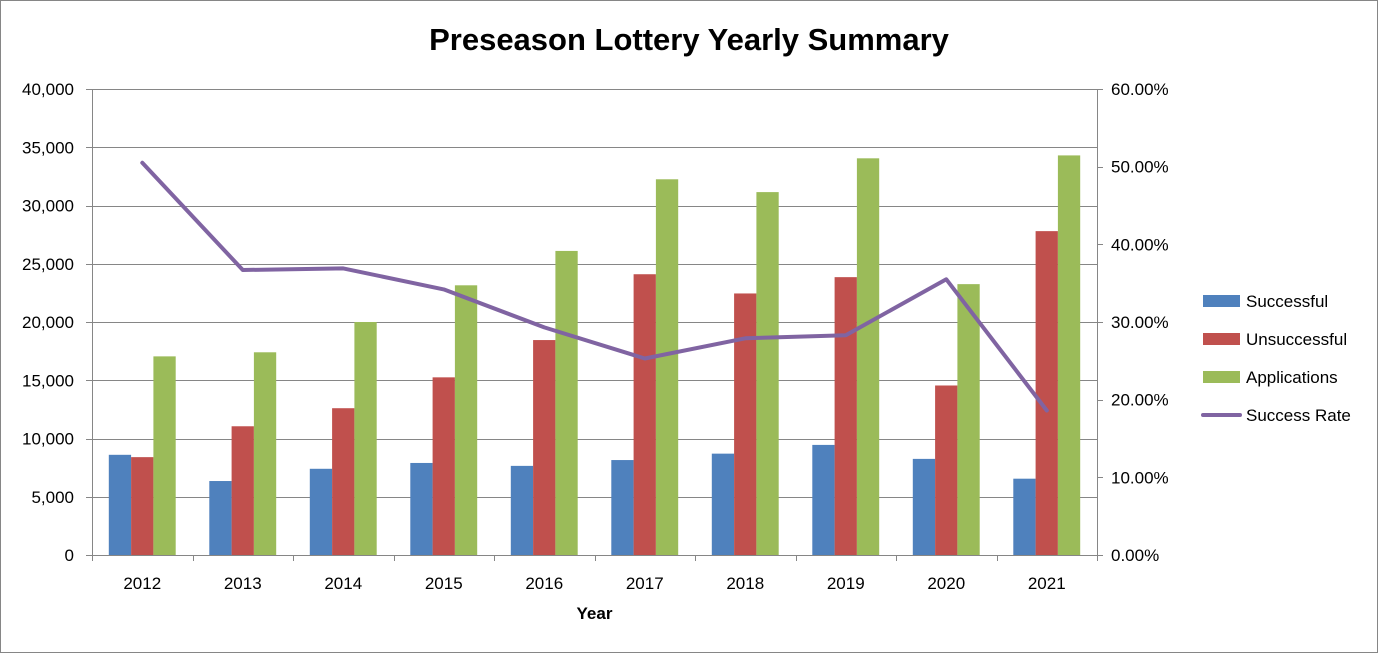 This screenshot has height=653, width=1378. Describe the element at coordinates (644, 414) in the screenshot. I see `bar-unsuccessful-2017` at that location.